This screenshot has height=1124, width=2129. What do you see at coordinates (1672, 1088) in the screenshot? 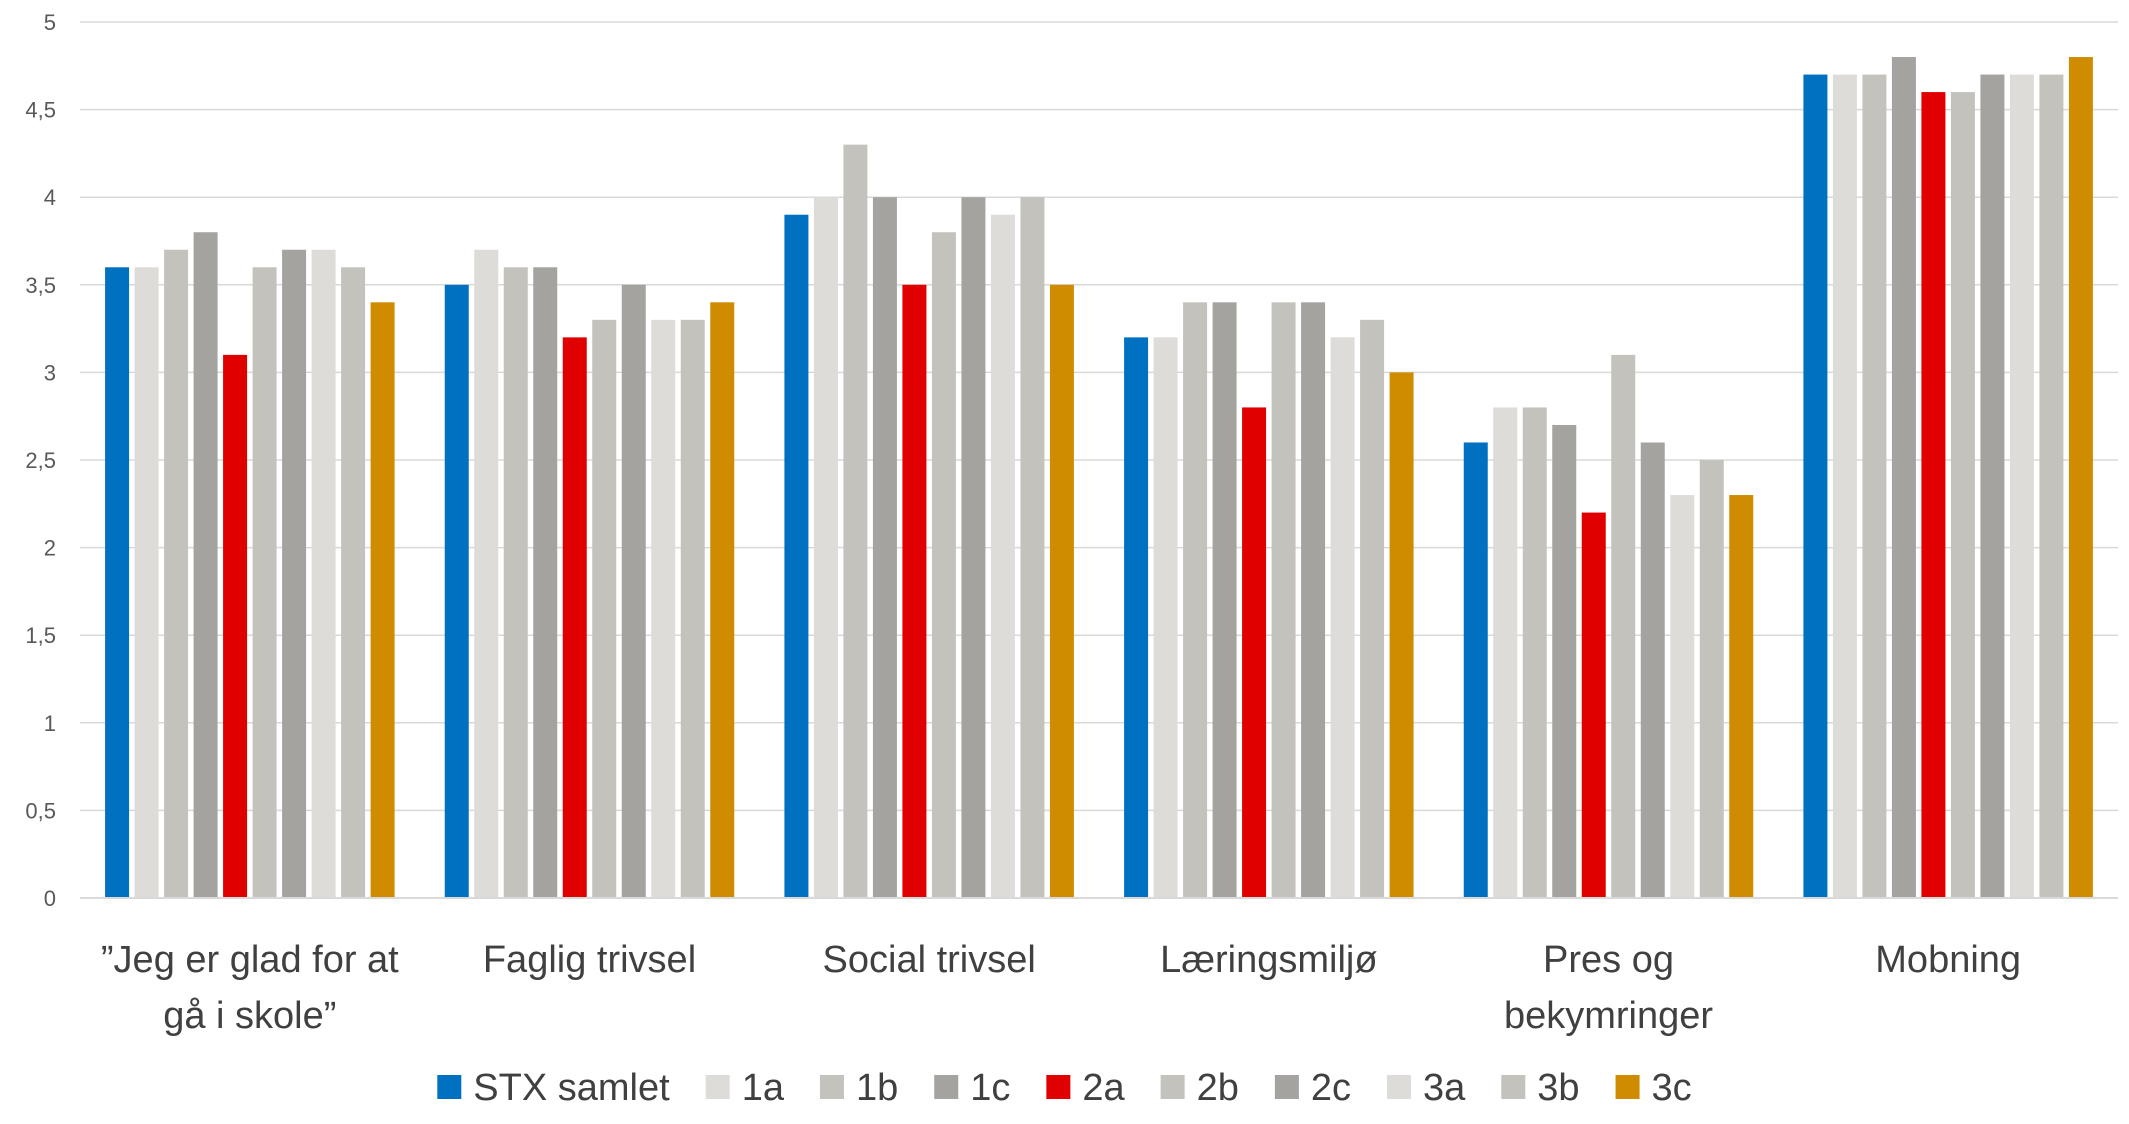
I see `legend-label: 3c` at bounding box center [1672, 1088].